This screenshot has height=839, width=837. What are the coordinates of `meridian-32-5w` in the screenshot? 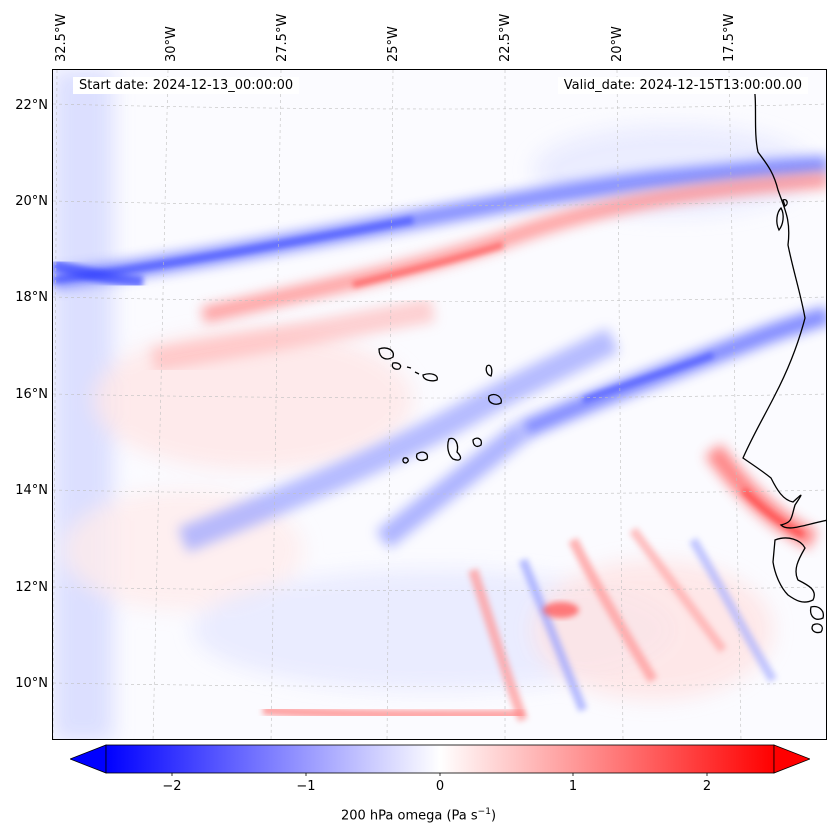 It's located at (55, 404).